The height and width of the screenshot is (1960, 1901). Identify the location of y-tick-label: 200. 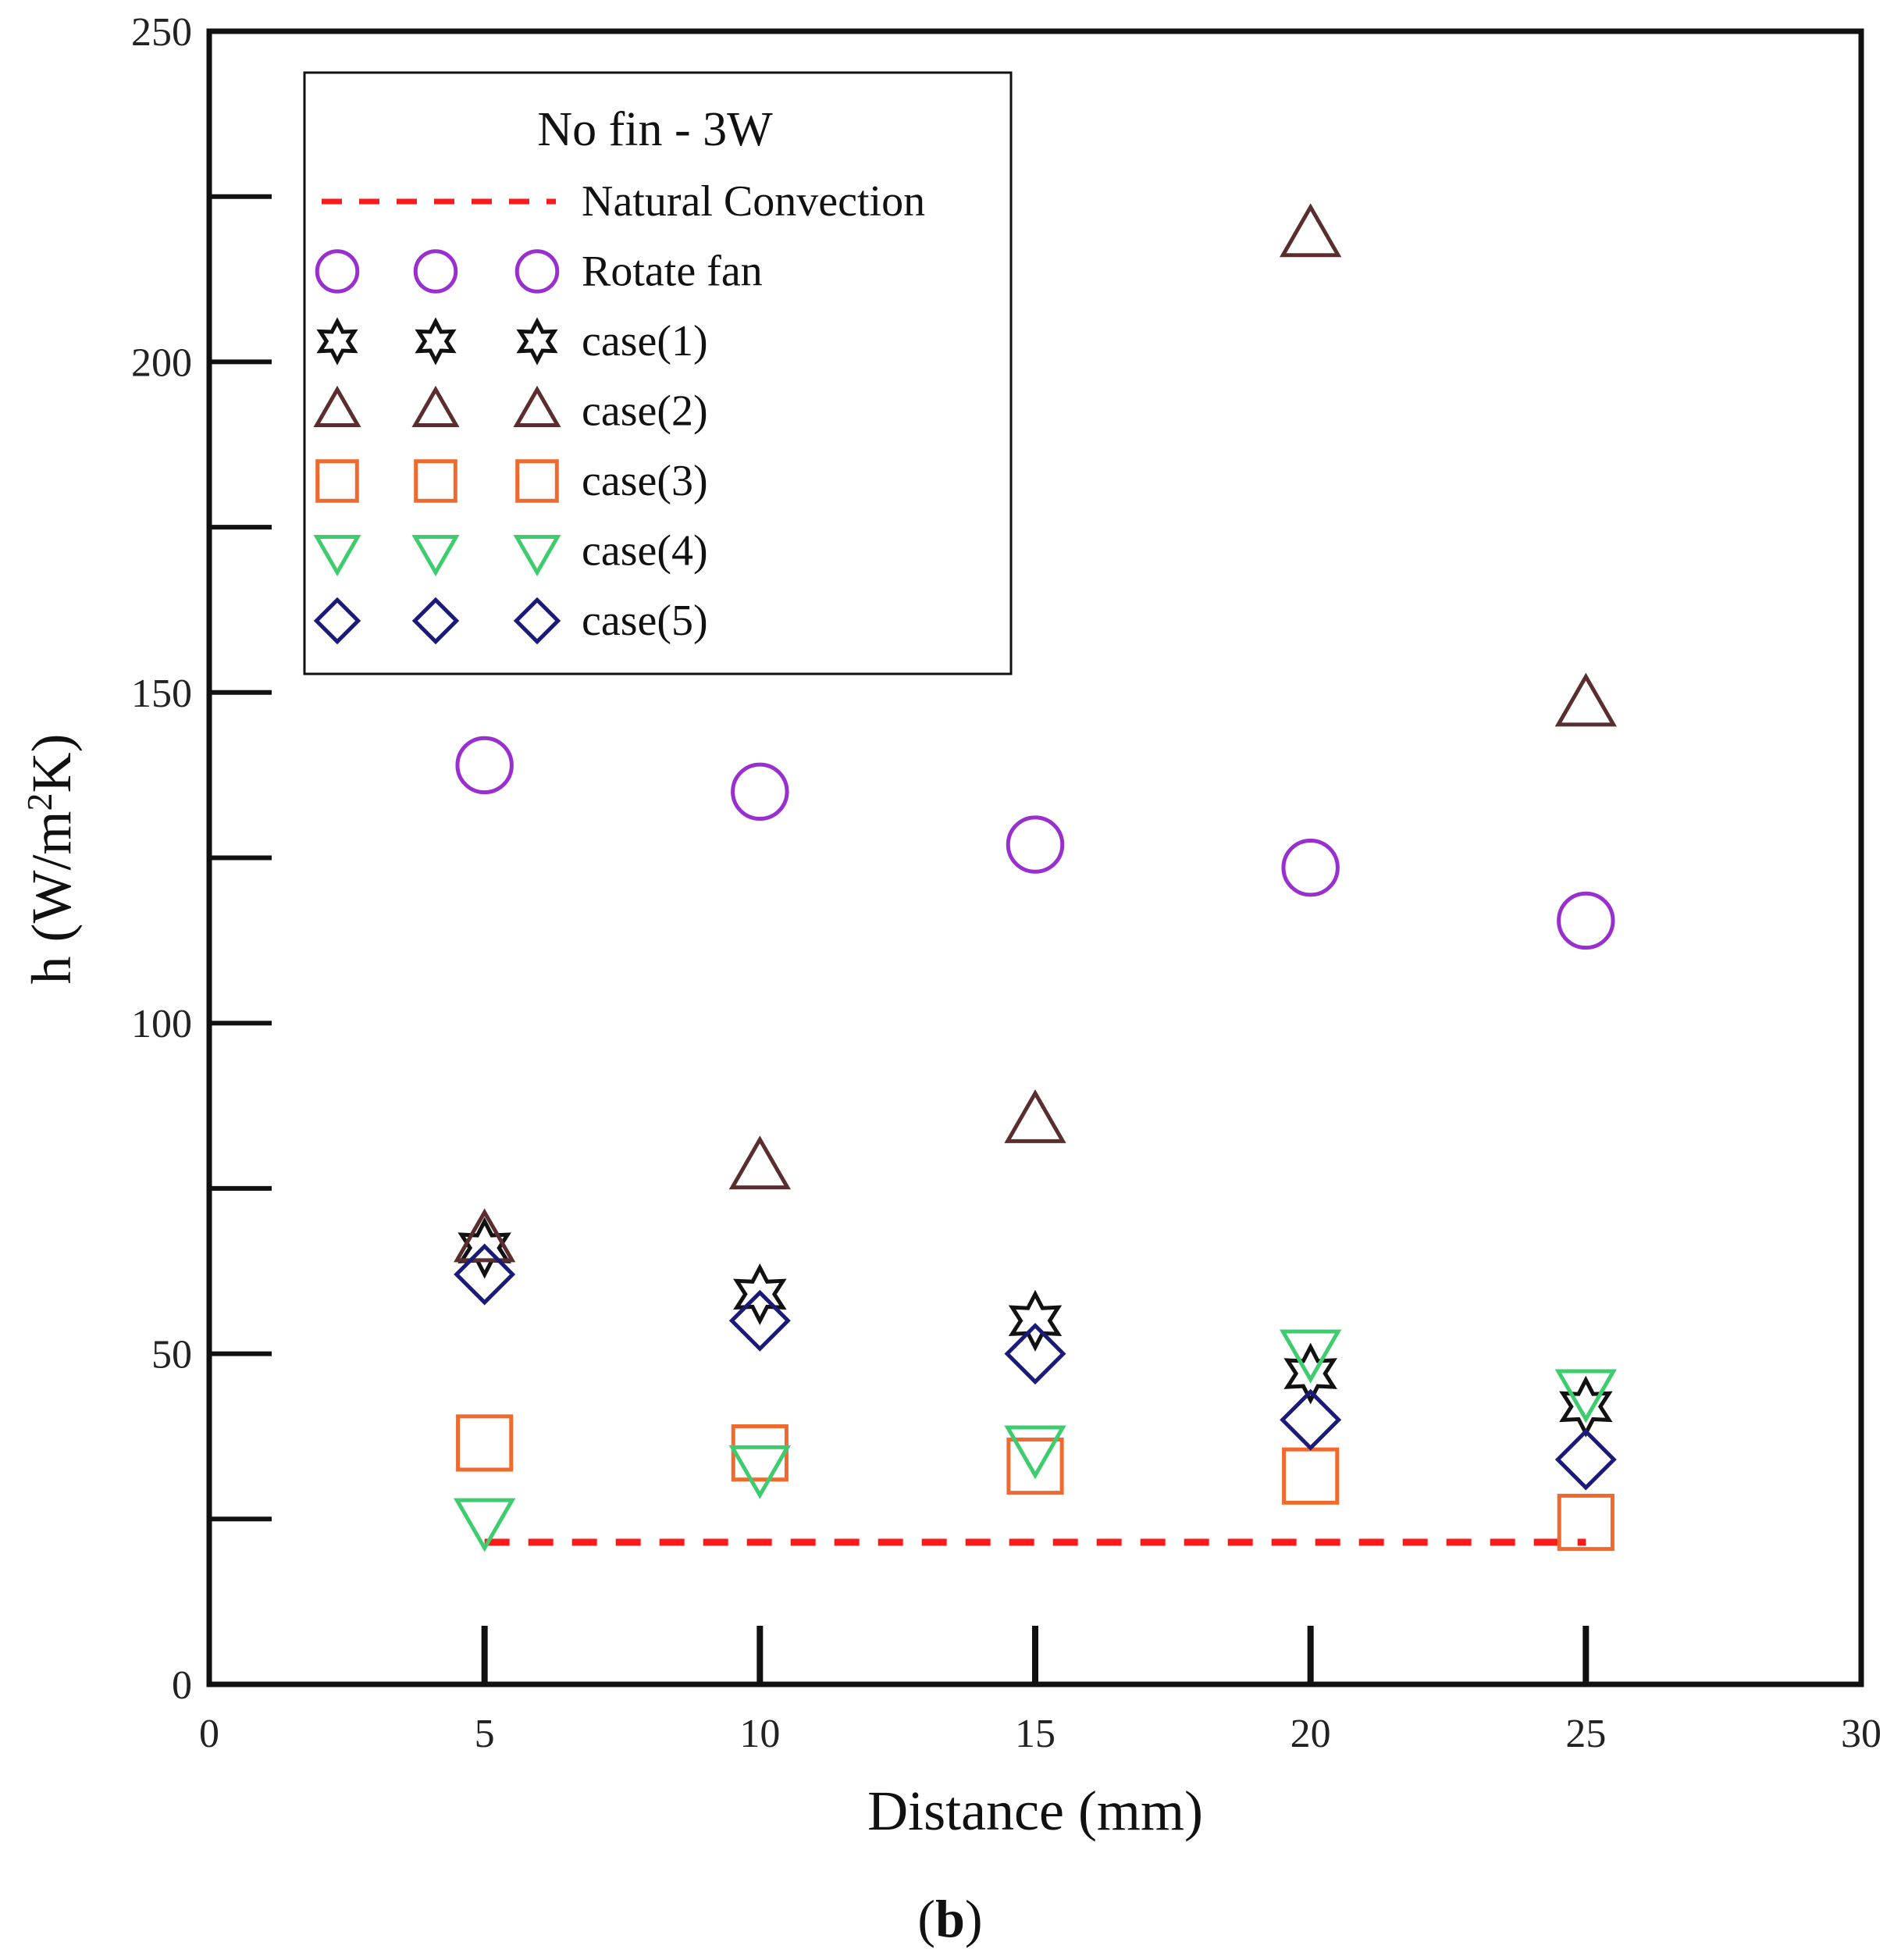
(162, 362).